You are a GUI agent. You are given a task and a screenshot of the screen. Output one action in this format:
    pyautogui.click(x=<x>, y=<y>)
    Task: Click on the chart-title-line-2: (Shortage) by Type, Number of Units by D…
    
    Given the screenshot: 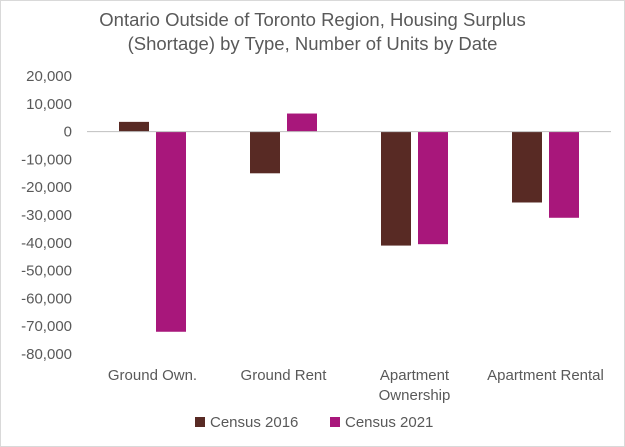 What is the action you would take?
    pyautogui.click(x=312, y=43)
    